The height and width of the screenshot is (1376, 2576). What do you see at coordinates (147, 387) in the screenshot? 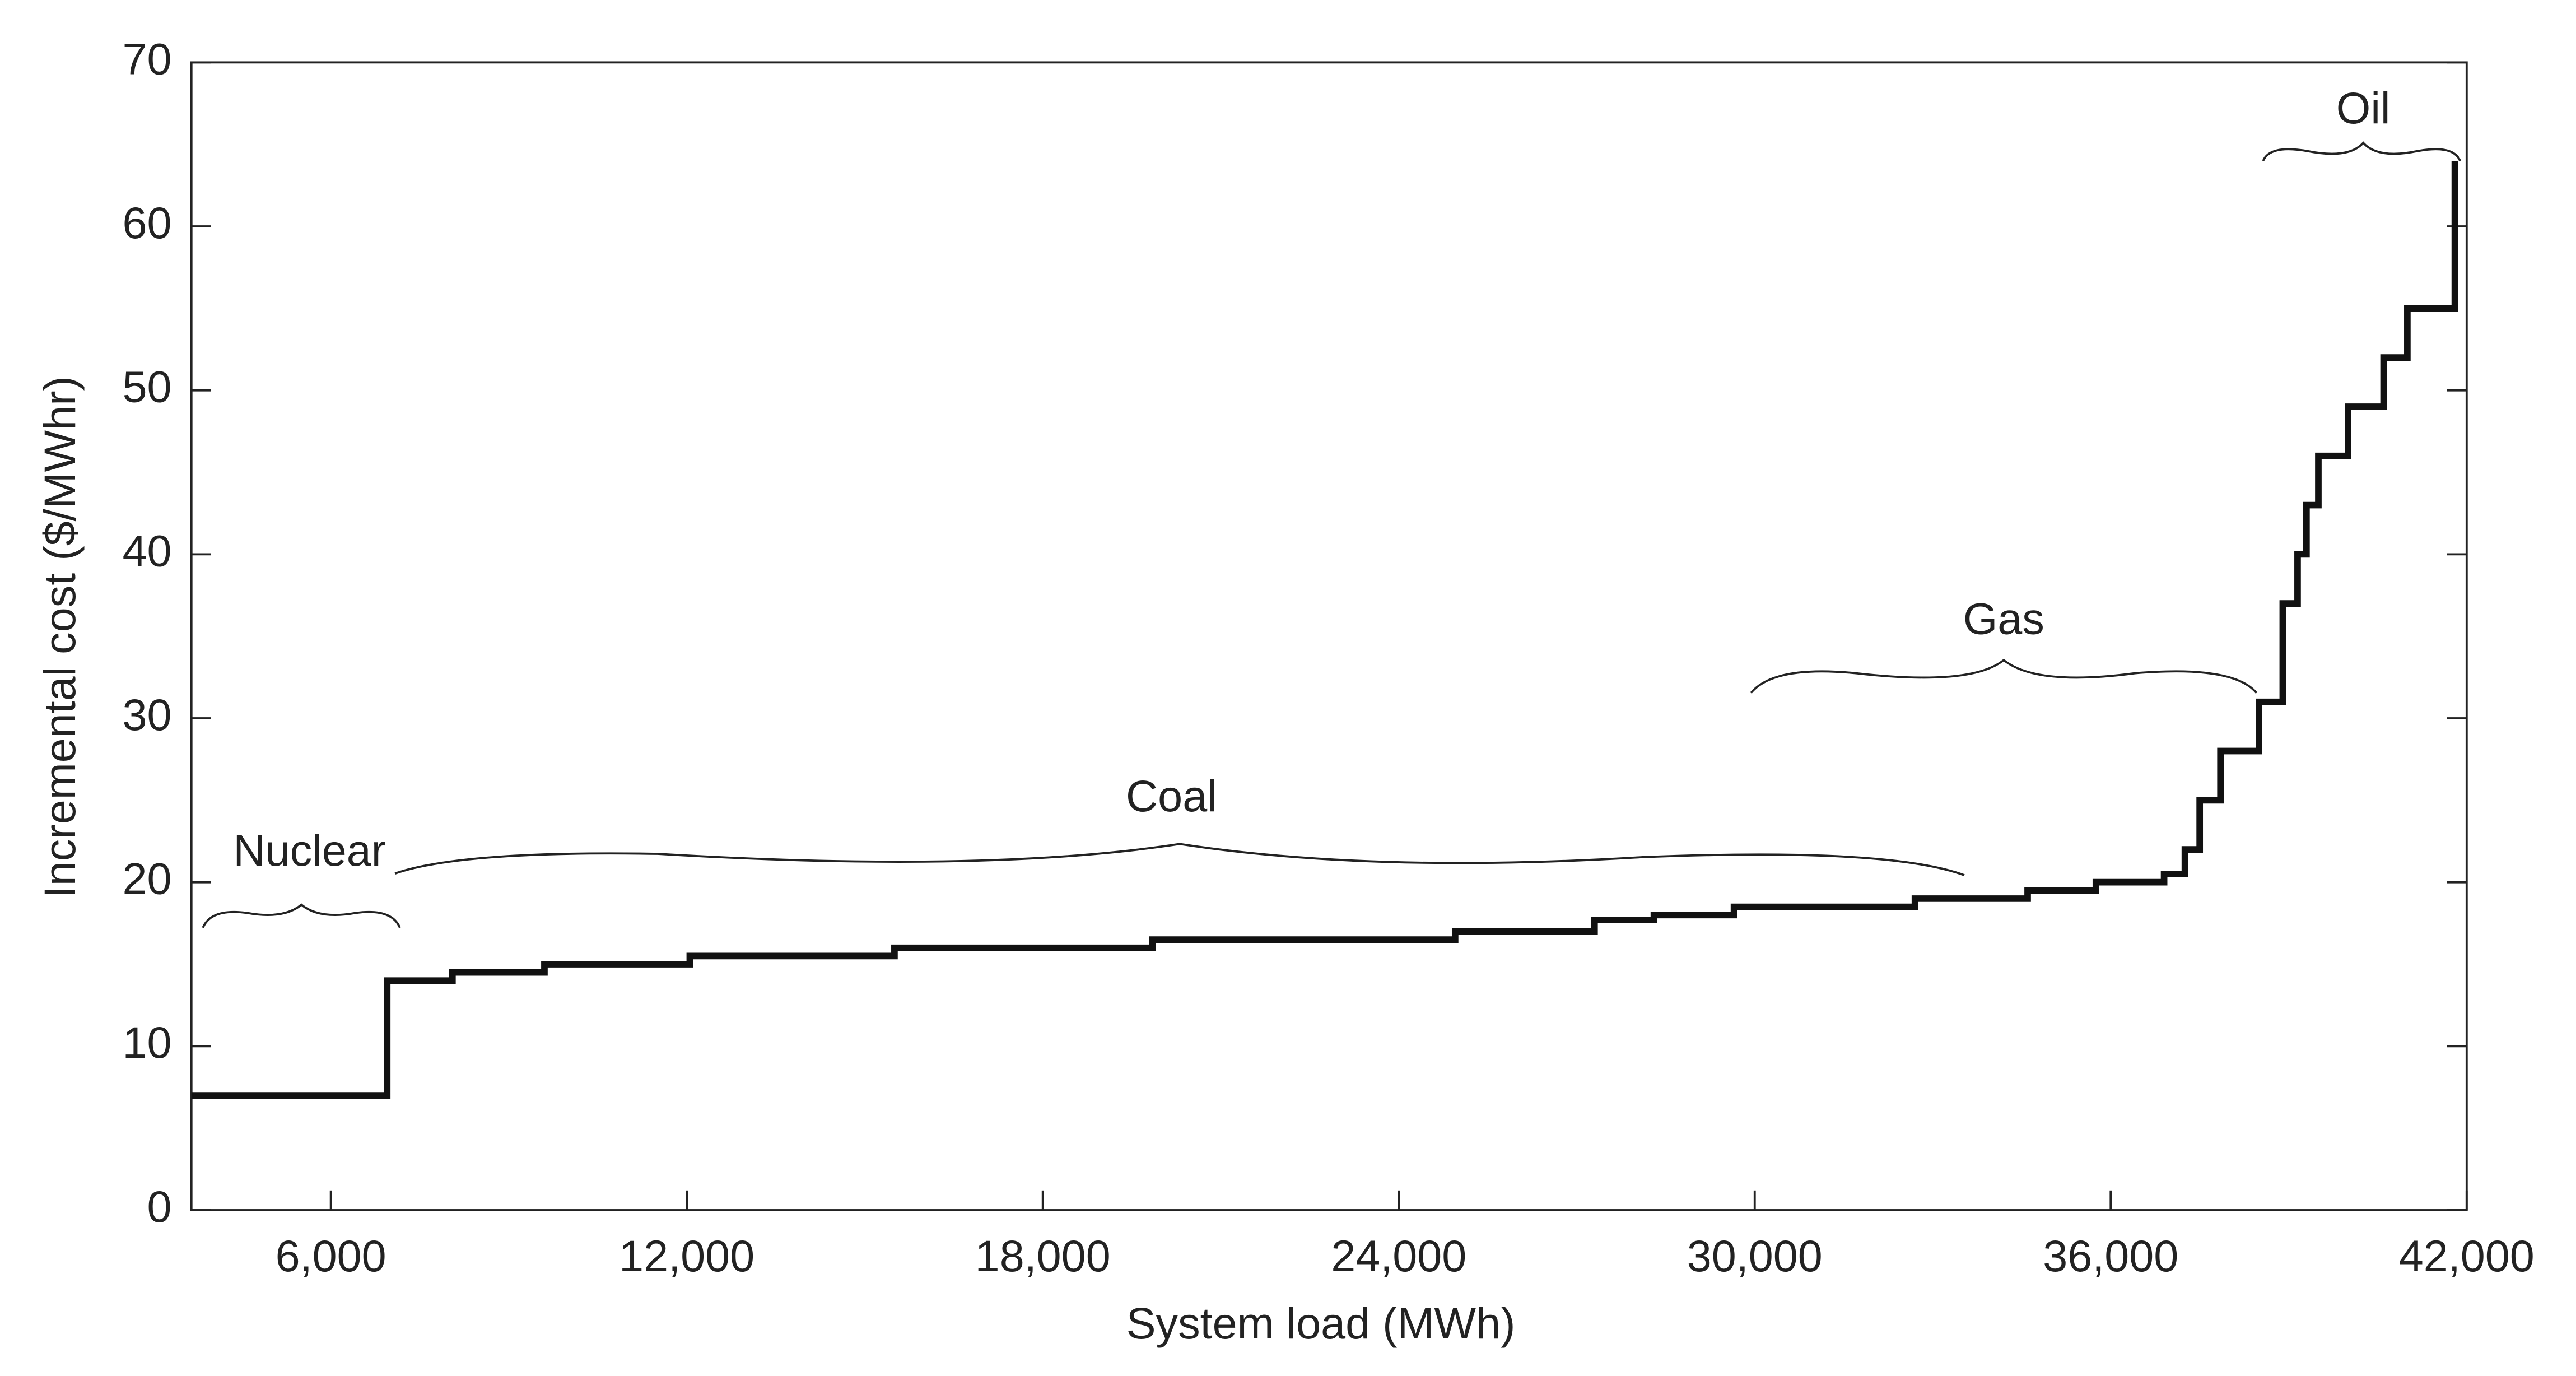
I see `y-tick-label: 50` at bounding box center [147, 387].